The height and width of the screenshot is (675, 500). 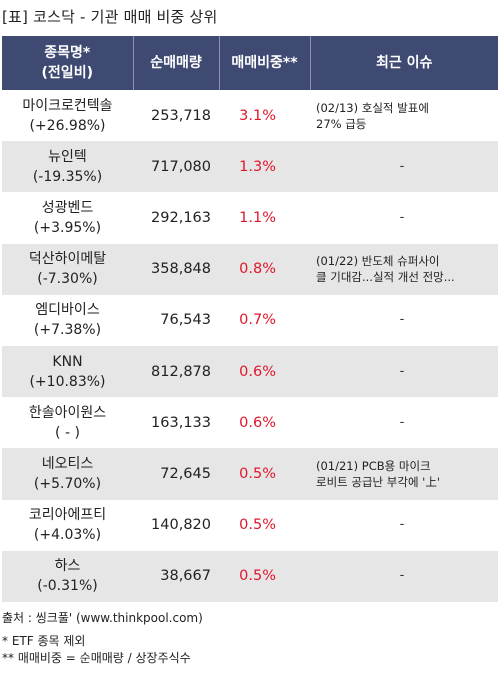 I want to click on stock-name-cell: 엠디바이스 (+7.38%), so click(x=67, y=320).